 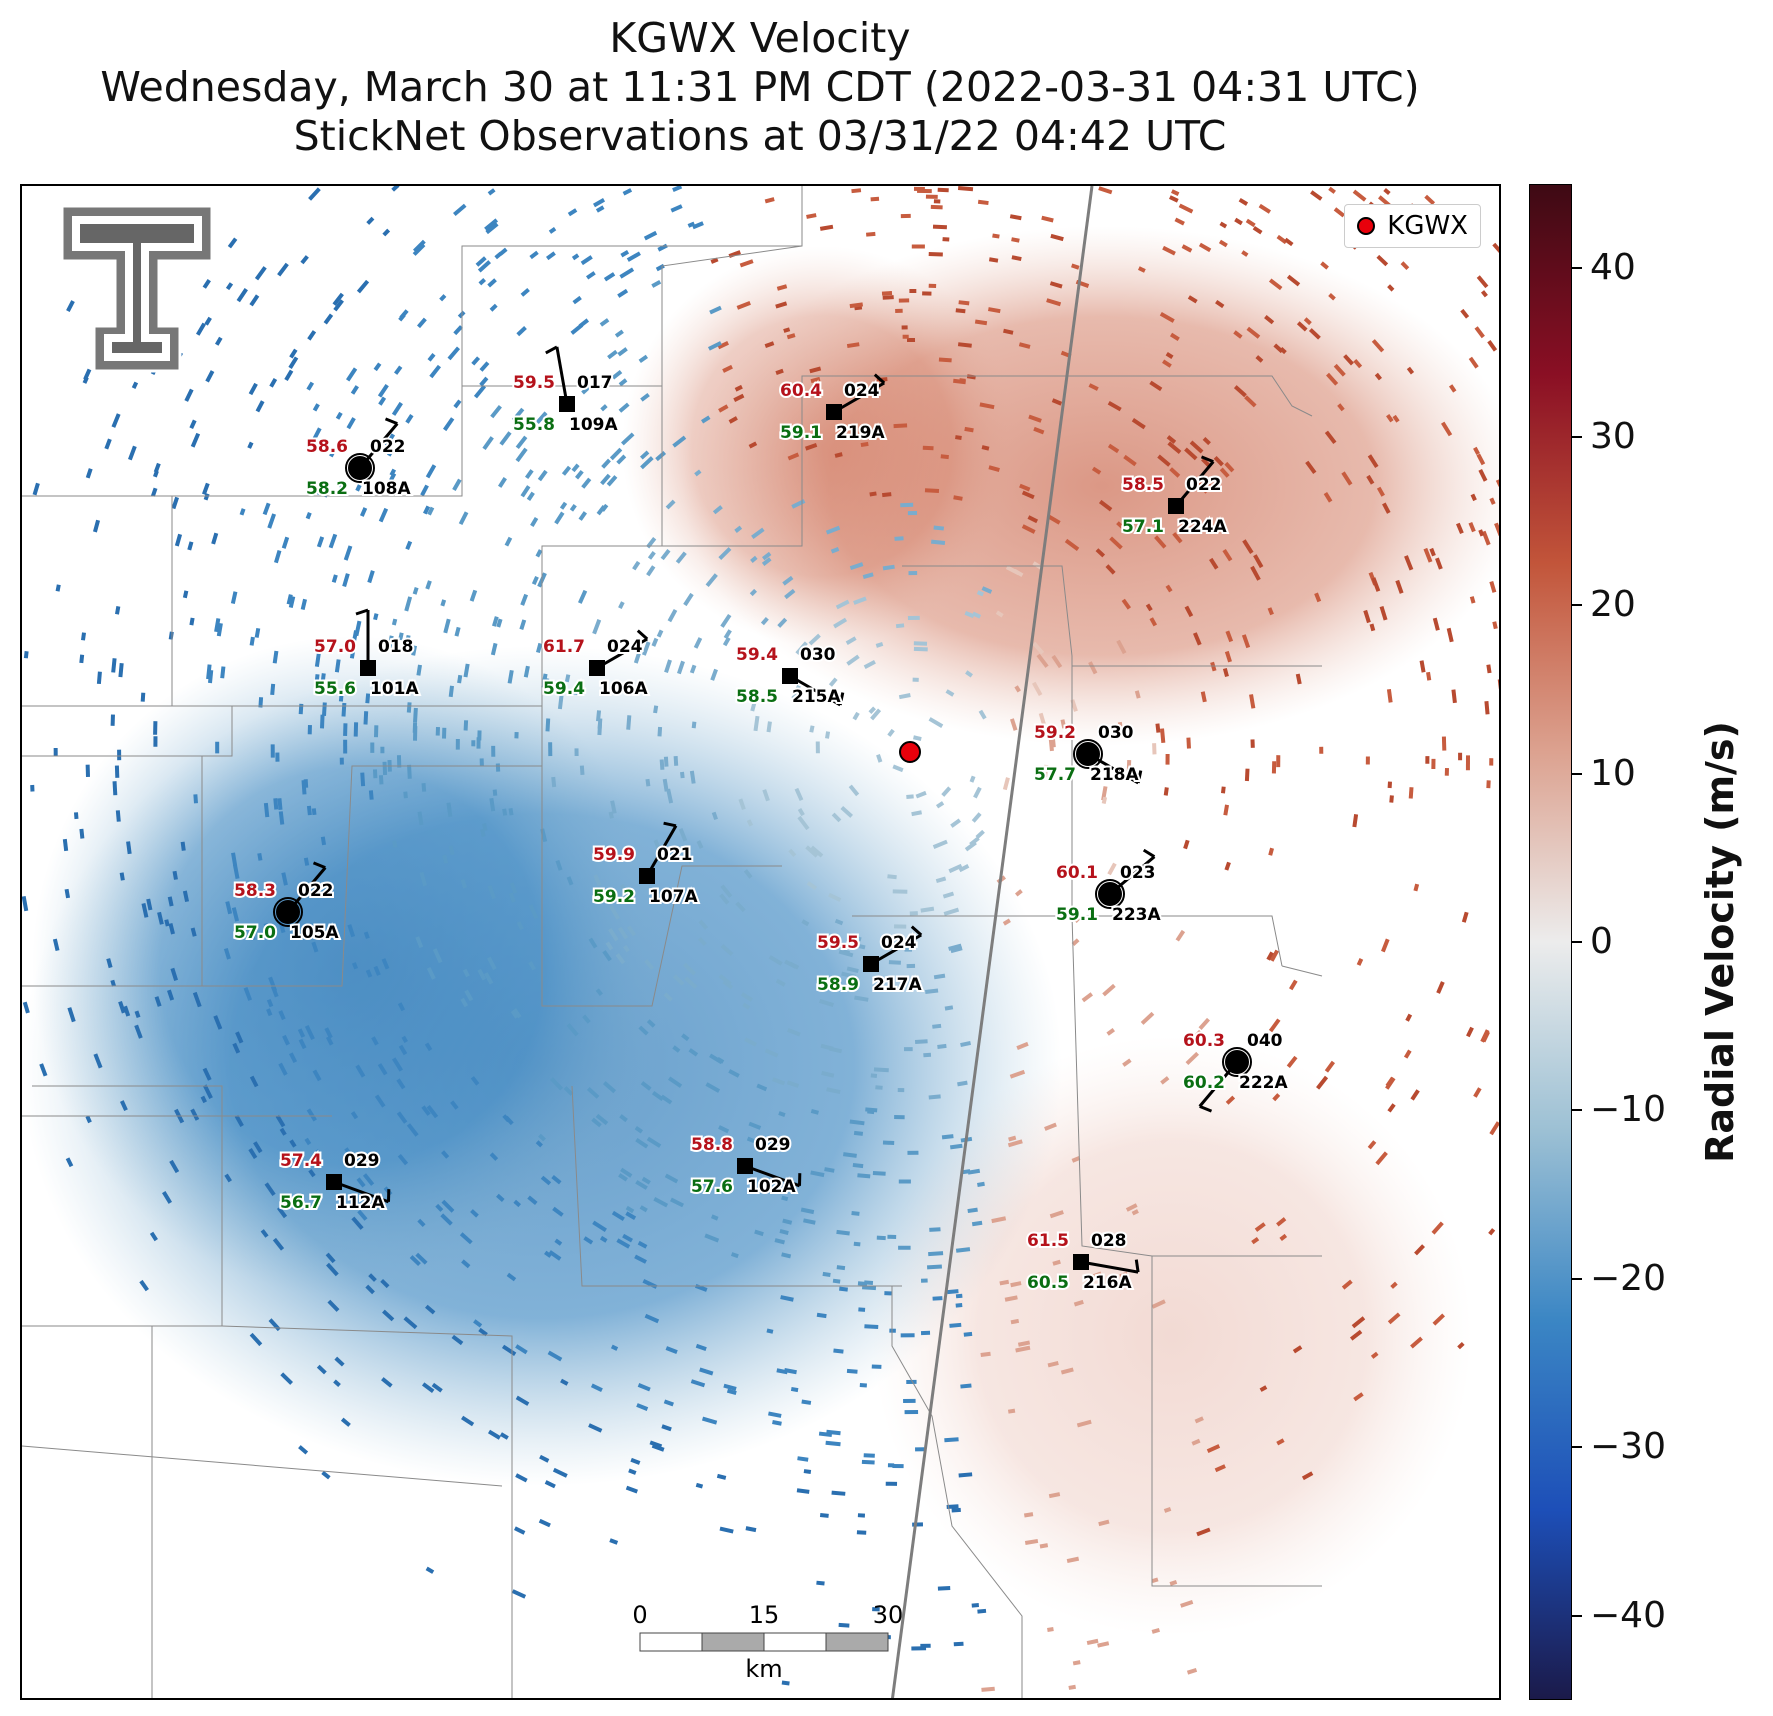 What do you see at coordinates (614, 855) in the screenshot?
I see `station-temperature: 59.9` at bounding box center [614, 855].